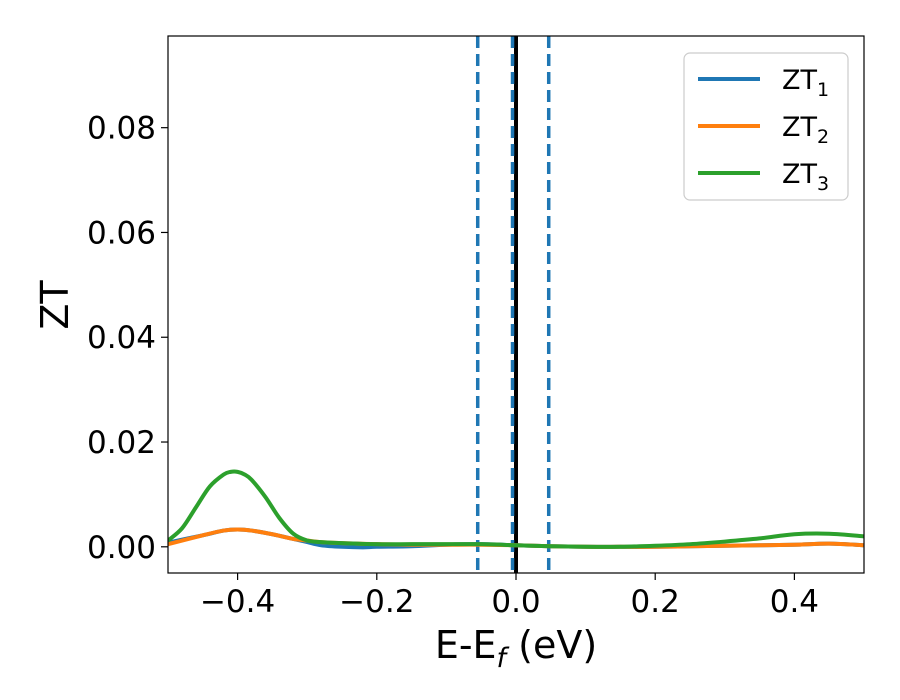 Image resolution: width=900 pixels, height=700 pixels. I want to click on vertical-reference-lines, so click(513, 304).